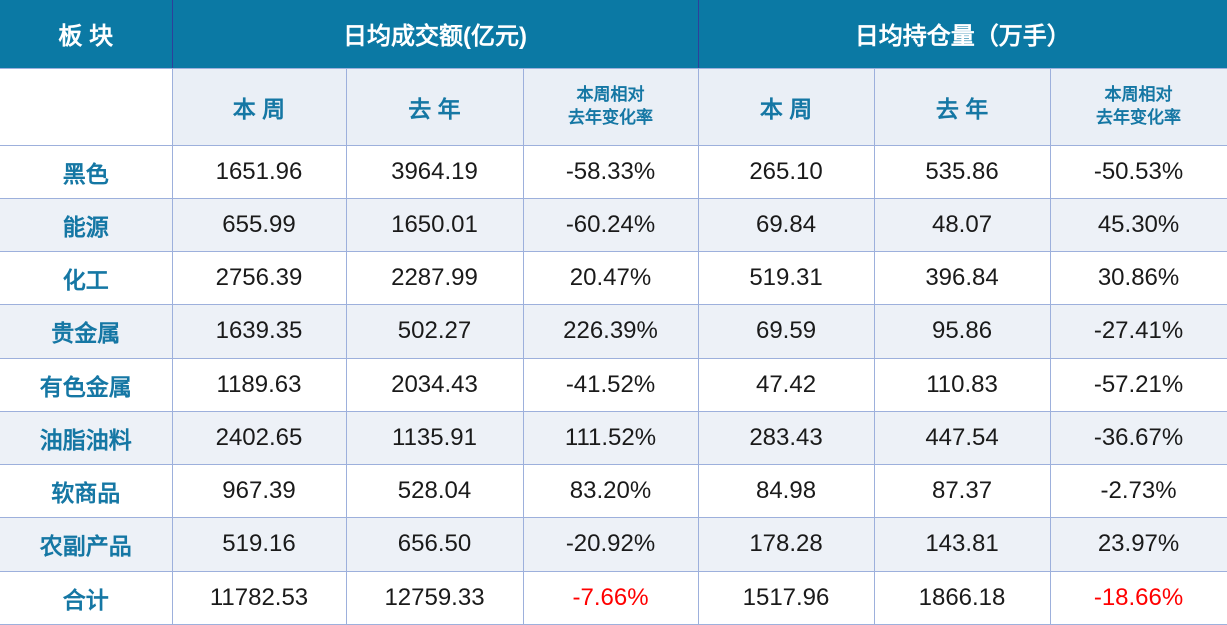 The width and height of the screenshot is (1227, 625). What do you see at coordinates (610, 171) in the screenshot?
I see `turnover-change-cell: -58.33%` at bounding box center [610, 171].